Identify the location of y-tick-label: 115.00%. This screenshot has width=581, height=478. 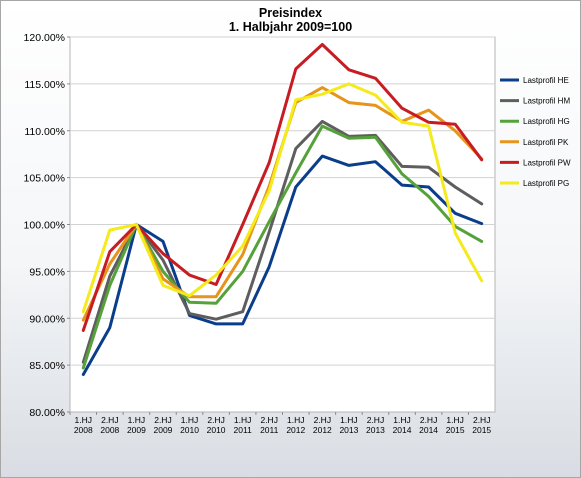
(44, 85).